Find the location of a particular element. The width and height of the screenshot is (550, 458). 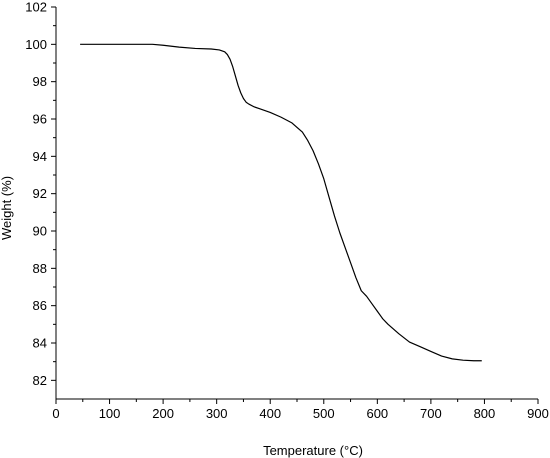

x-tick-label: 500 is located at coordinates (324, 413).